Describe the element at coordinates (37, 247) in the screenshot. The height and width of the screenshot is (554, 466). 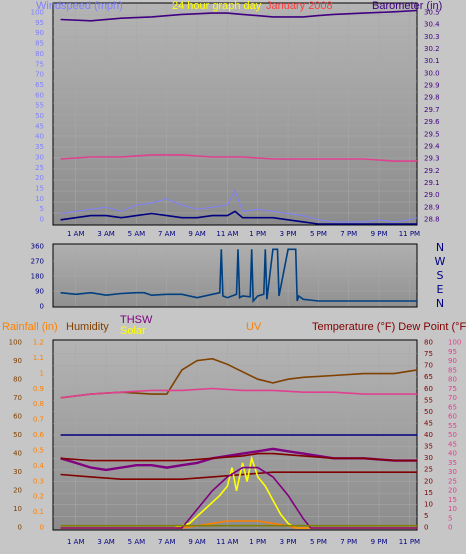
I see `y-tick-label: 360` at that location.